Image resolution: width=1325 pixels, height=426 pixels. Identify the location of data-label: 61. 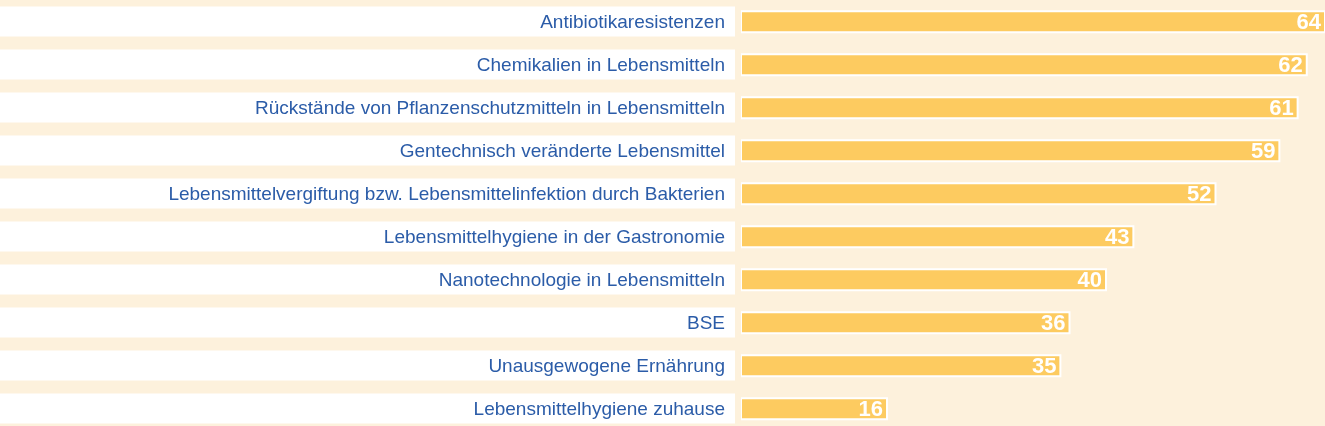
(1281, 108).